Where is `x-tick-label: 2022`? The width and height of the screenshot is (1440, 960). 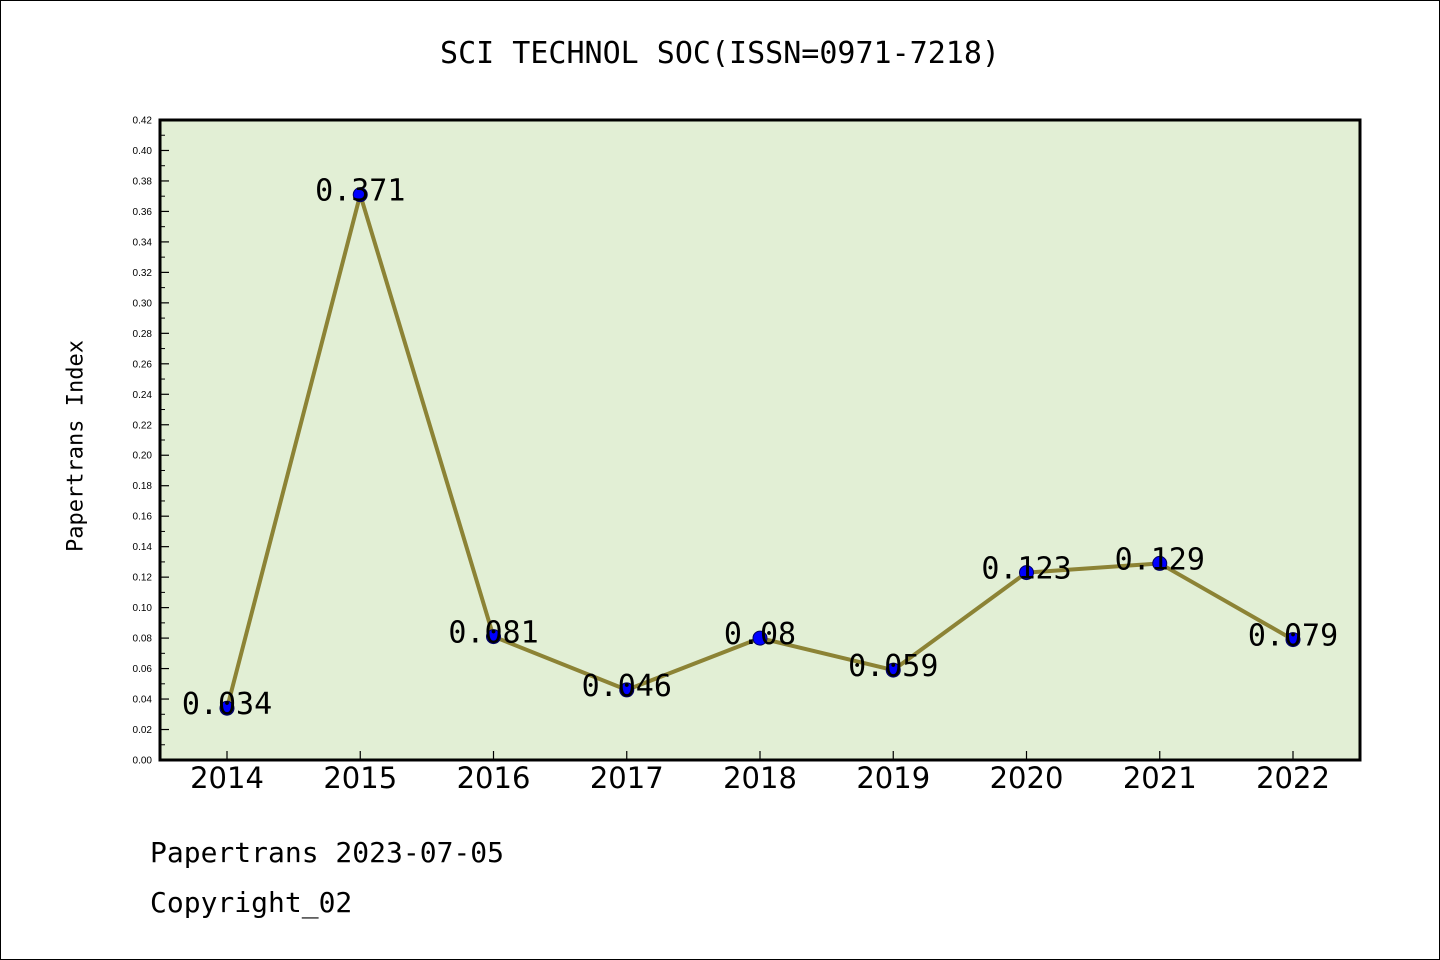
x-tick-label: 2022 is located at coordinates (1293, 778).